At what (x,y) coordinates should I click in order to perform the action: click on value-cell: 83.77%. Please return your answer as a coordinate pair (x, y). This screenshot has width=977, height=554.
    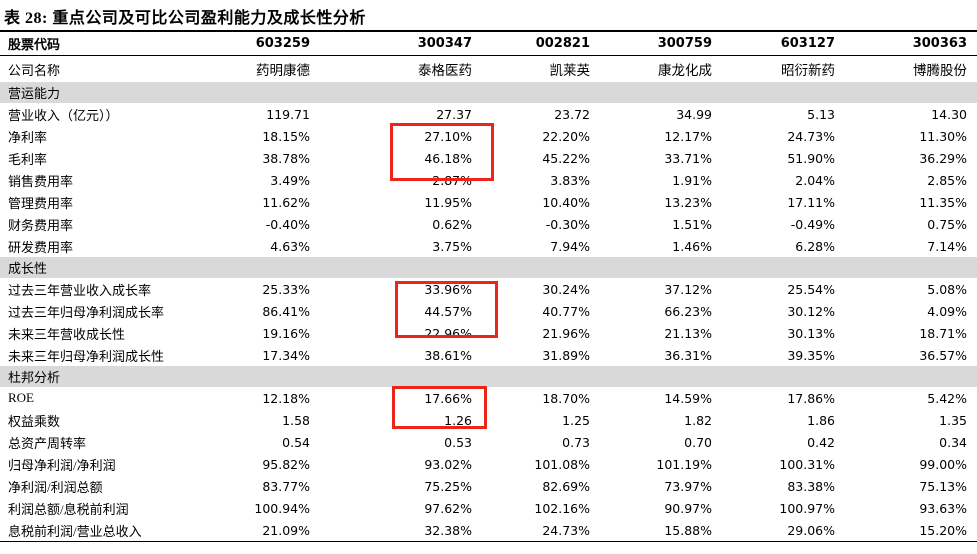
    Looking at the image, I should click on (286, 486).